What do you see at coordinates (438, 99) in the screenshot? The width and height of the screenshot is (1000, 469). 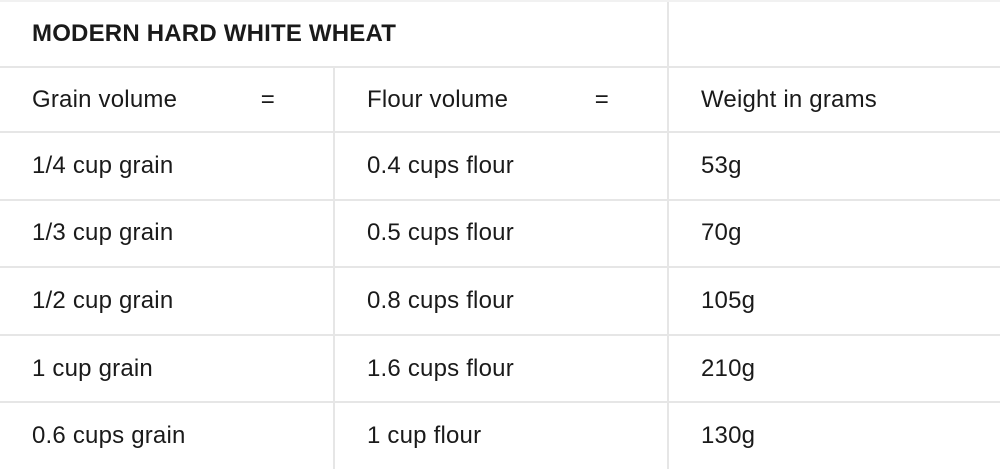 I see `flour-volume-header-label: Flour volume` at bounding box center [438, 99].